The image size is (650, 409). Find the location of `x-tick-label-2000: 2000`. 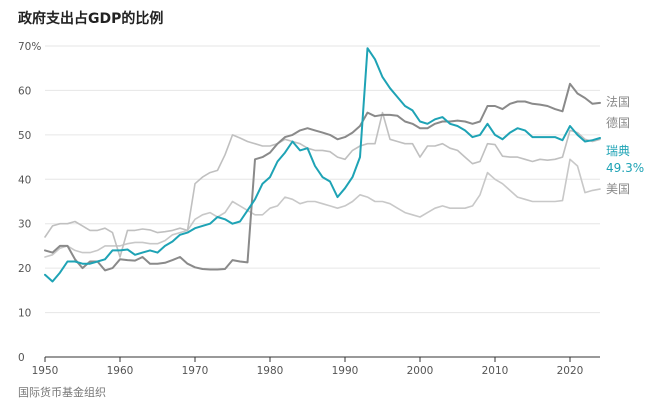

x-tick-label-2000: 2000 is located at coordinates (420, 371).